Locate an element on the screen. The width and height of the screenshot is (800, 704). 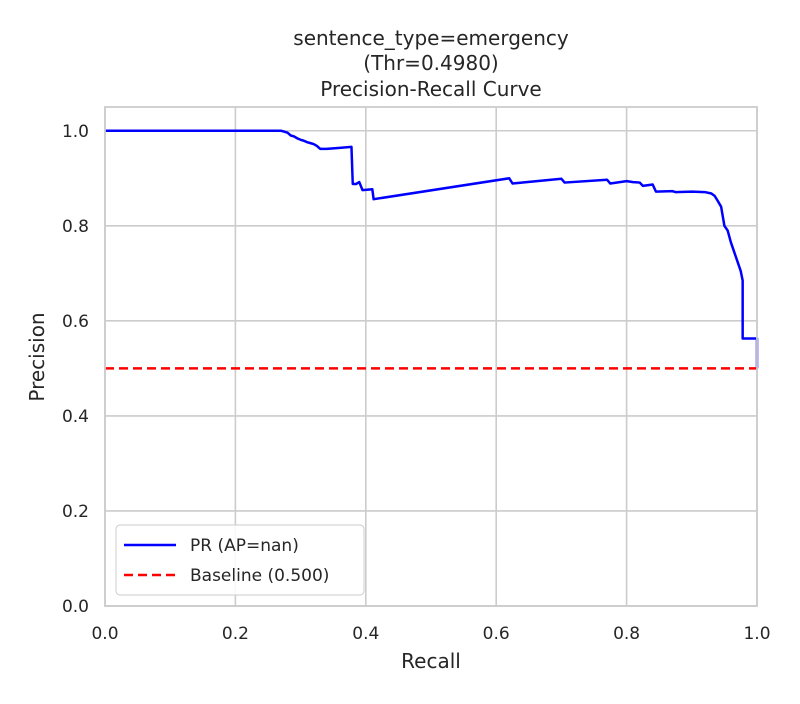
y-tick-label: 0.2 is located at coordinates (75, 512).